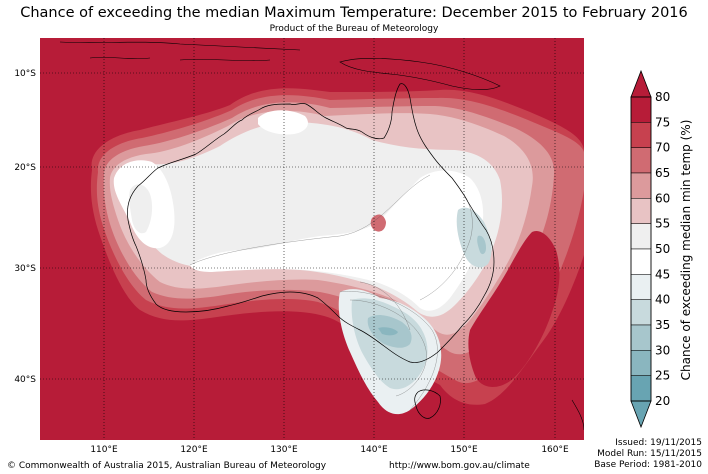  Describe the element at coordinates (25, 74) in the screenshot. I see `lat-label: 10°S` at that location.